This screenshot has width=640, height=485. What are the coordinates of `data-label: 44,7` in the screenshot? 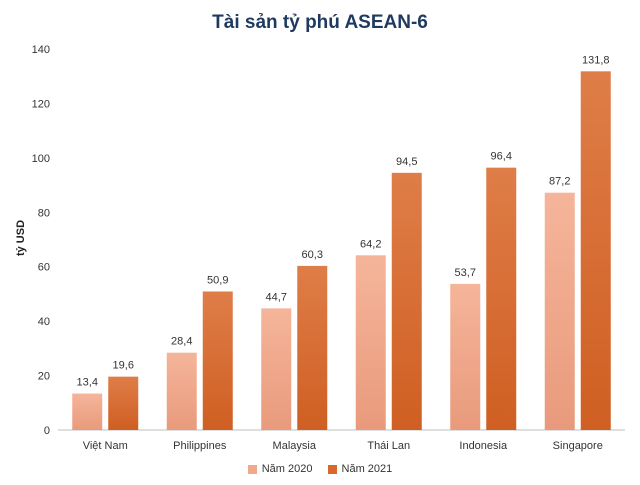 It's located at (276, 297).